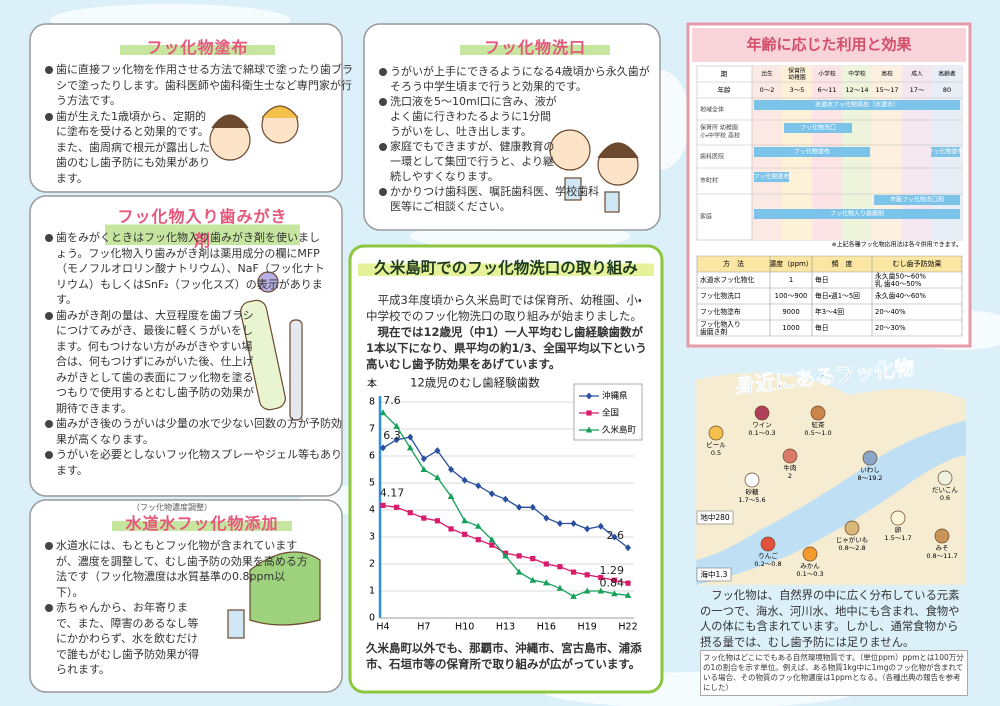  I want to click on stage-label: 高校, so click(887, 74).